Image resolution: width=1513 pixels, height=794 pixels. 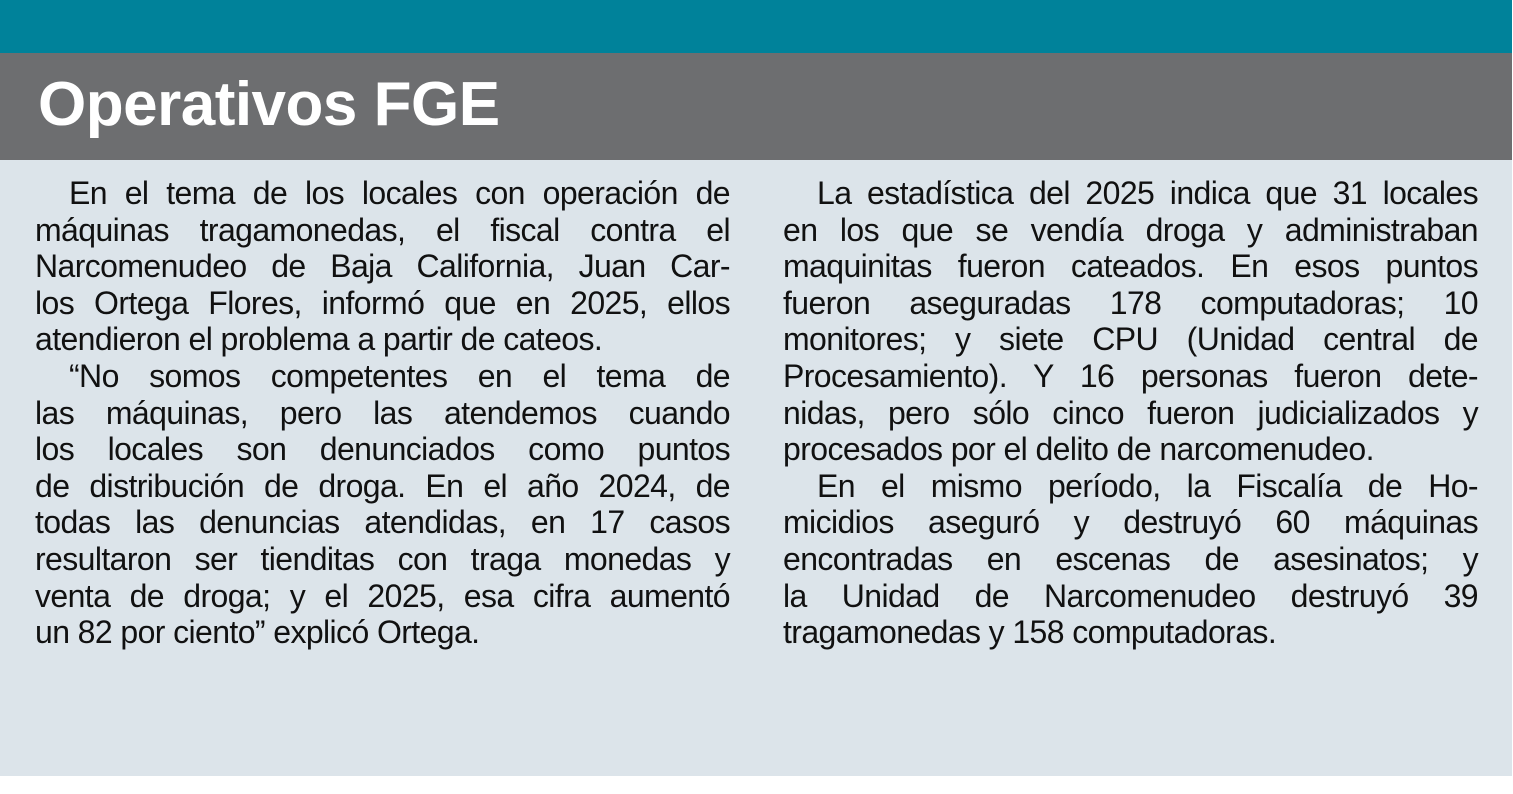 I want to click on text-line: fueron aseguradas 178 computadoras; 10, so click(x=1131, y=302).